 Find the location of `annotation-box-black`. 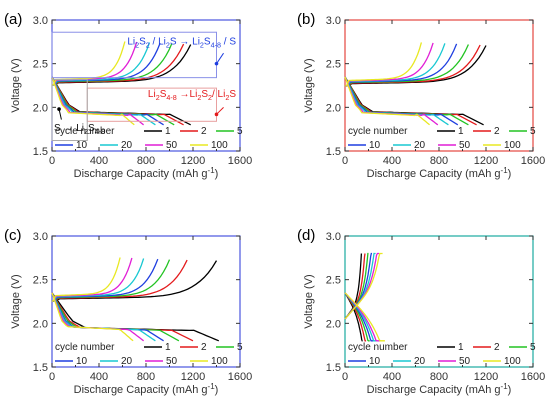

annotation-box-black is located at coordinates (69, 110).